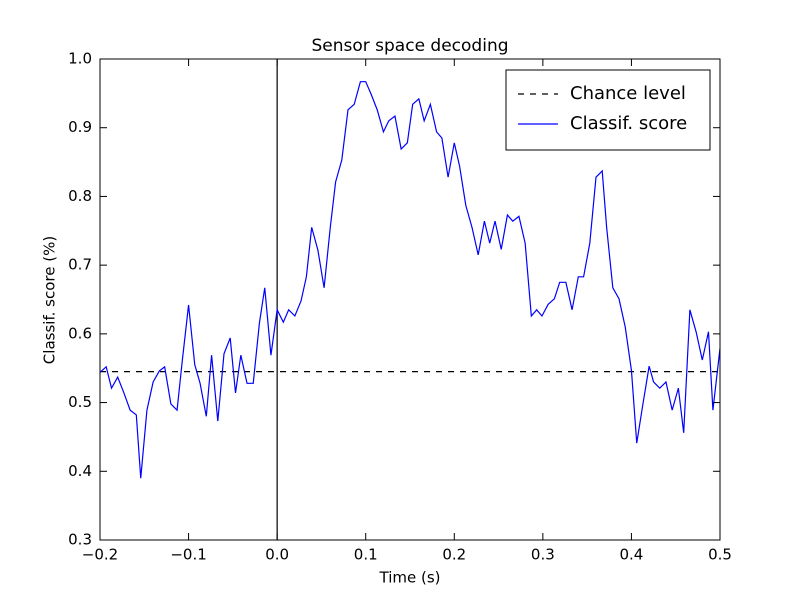 This screenshot has width=800, height=600. Describe the element at coordinates (628, 123) in the screenshot. I see `legend-label: Classif. score` at that location.